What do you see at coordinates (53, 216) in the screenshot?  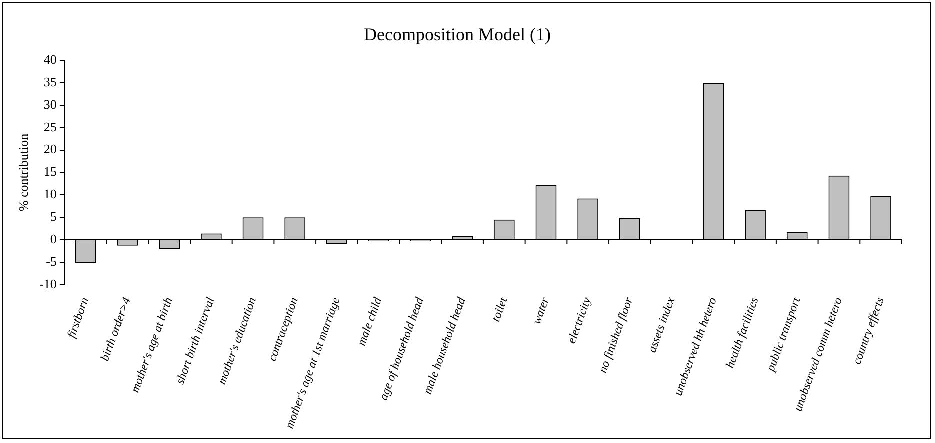 I see `y-tick-label: 5` at bounding box center [53, 216].